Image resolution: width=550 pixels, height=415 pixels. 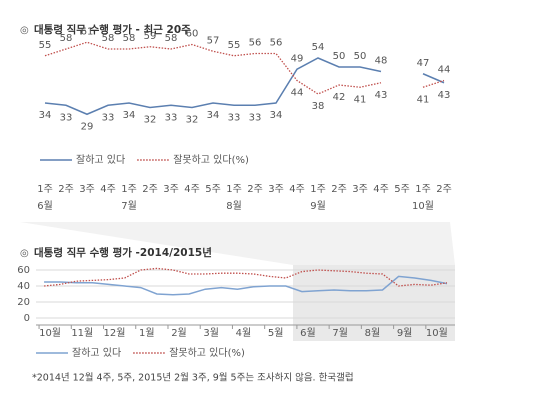 What do you see at coordinates (192, 34) in the screenshot?
I see `data-label: 60` at bounding box center [192, 34].